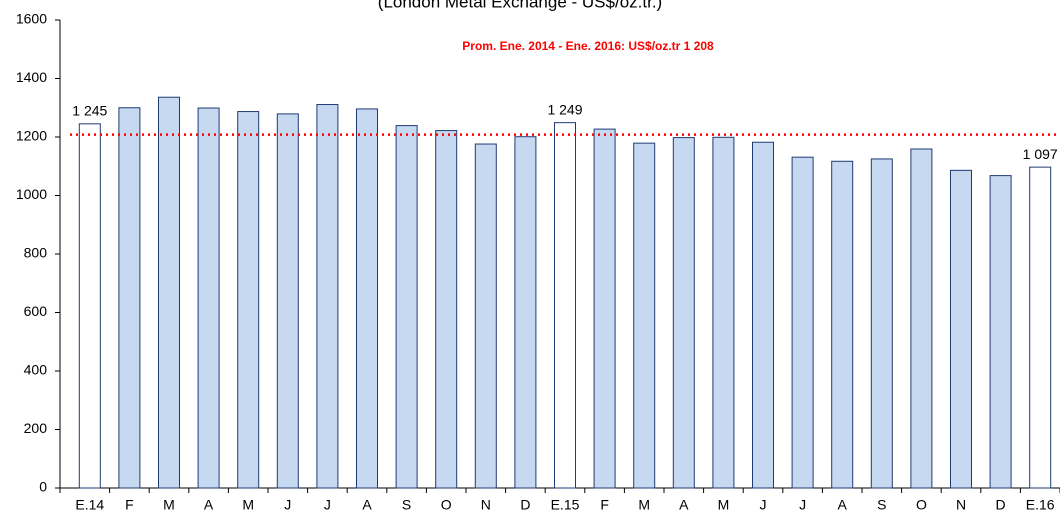  What do you see at coordinates (565, 505) in the screenshot?
I see `x-tick-label: E.15` at bounding box center [565, 505].